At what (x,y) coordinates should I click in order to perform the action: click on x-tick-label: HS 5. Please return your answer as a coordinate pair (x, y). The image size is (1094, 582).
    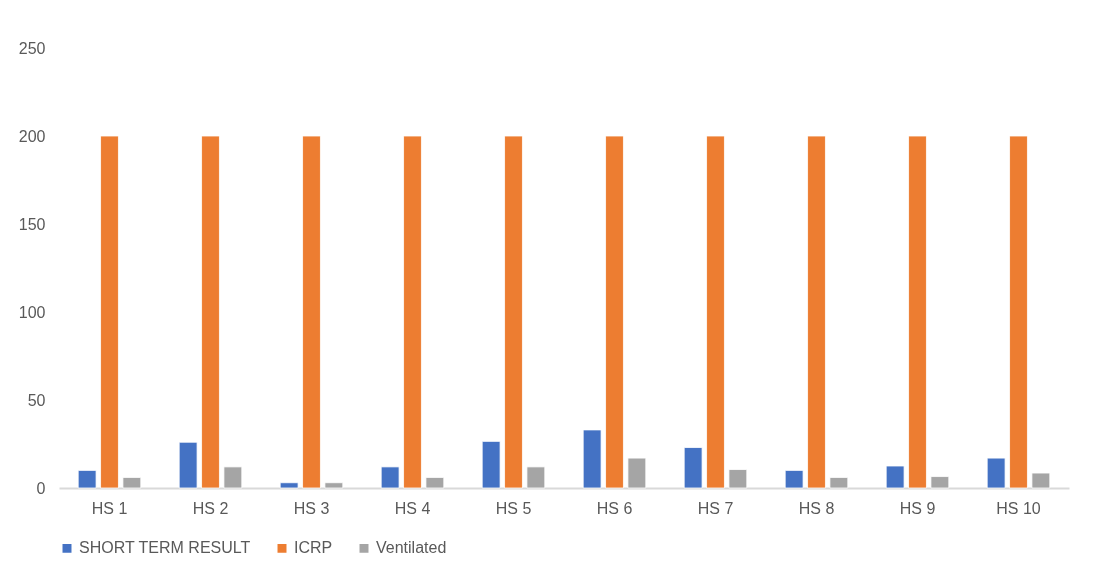
    Looking at the image, I should click on (513, 508).